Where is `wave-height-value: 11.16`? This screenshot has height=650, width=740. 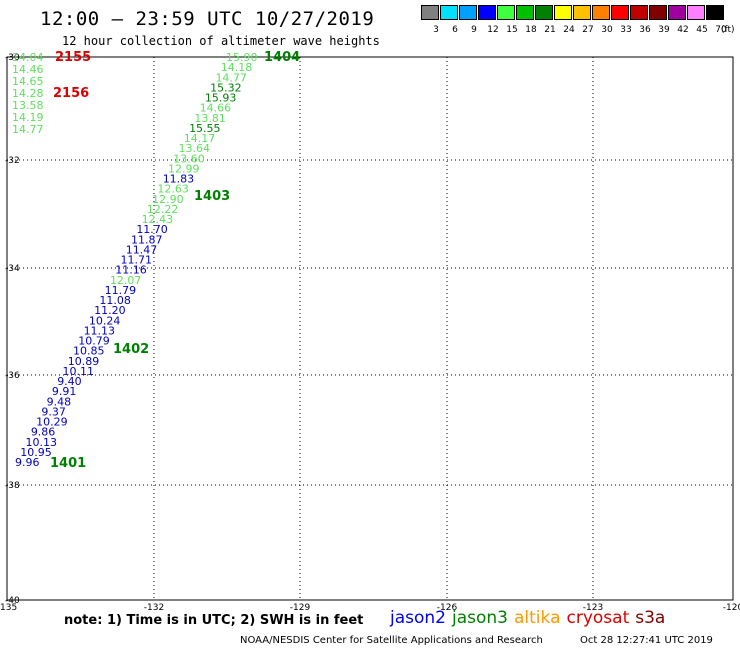 wave-height-value: 11.16 is located at coordinates (131, 270).